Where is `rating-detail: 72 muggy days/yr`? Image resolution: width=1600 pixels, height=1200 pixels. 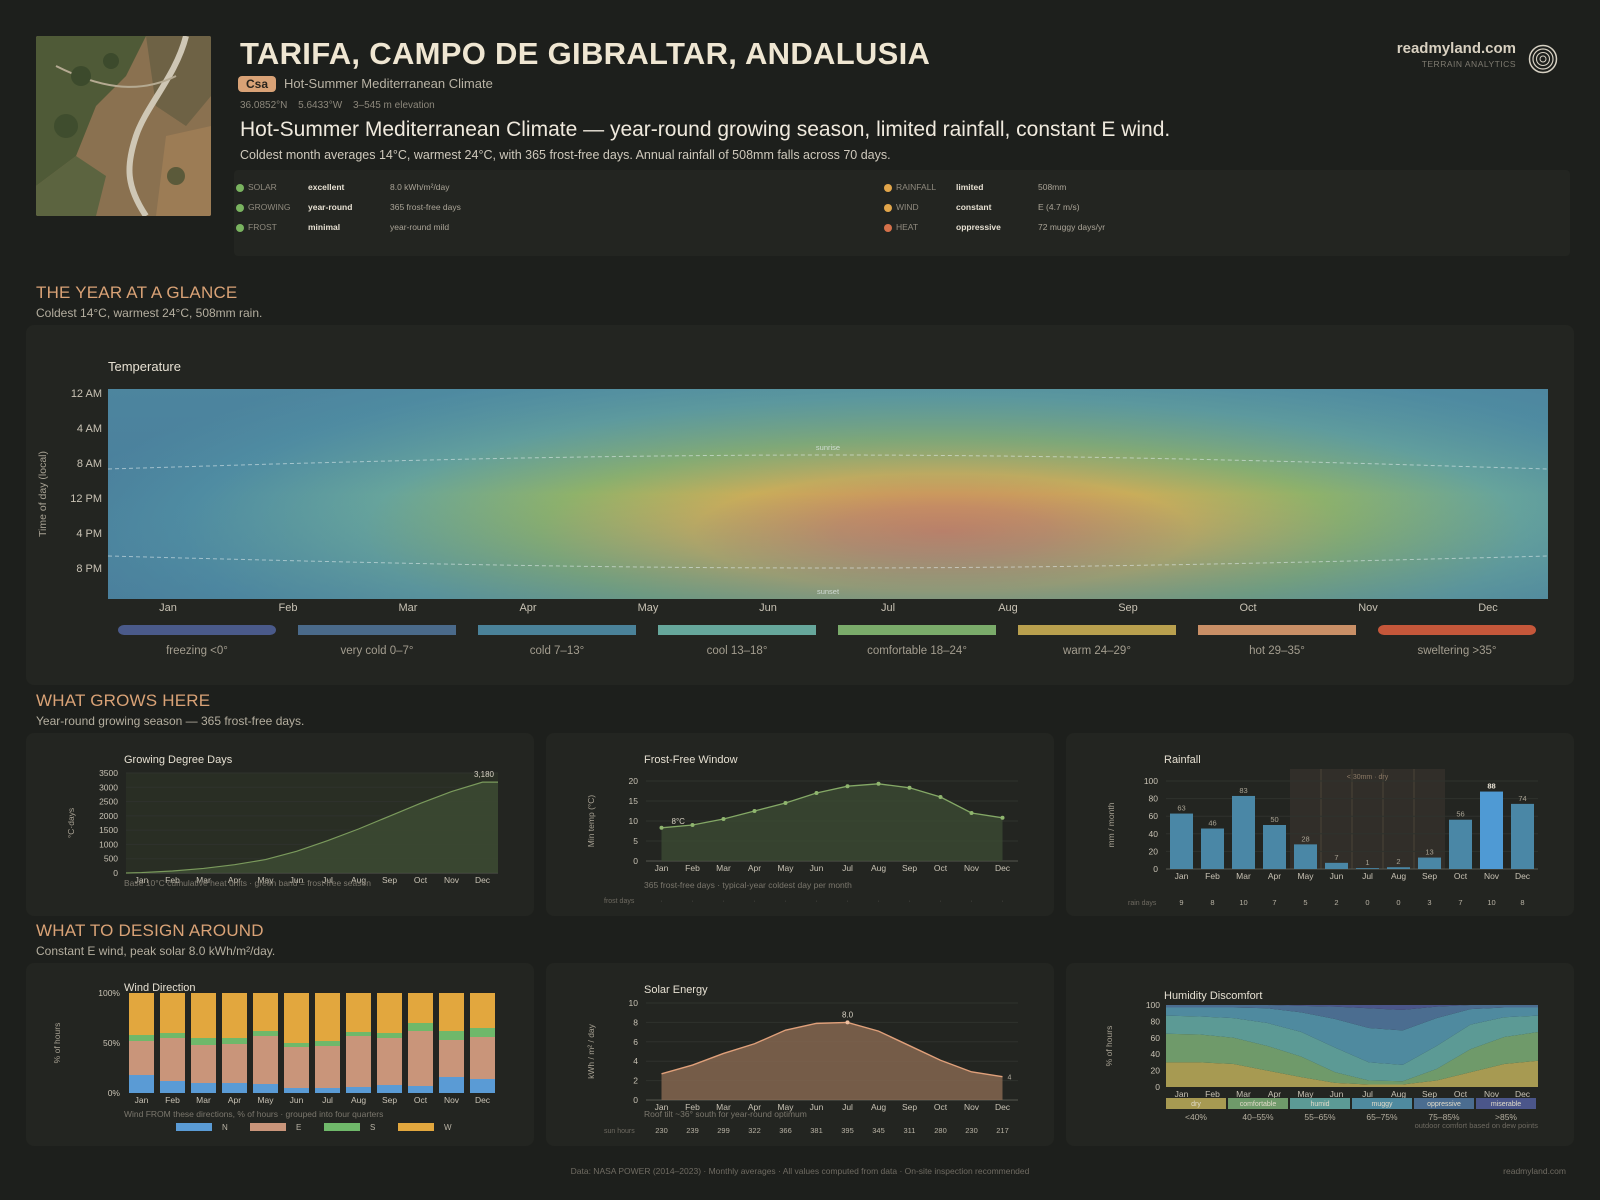
rating-detail: 72 muggy days/yr is located at coordinates (1072, 227).